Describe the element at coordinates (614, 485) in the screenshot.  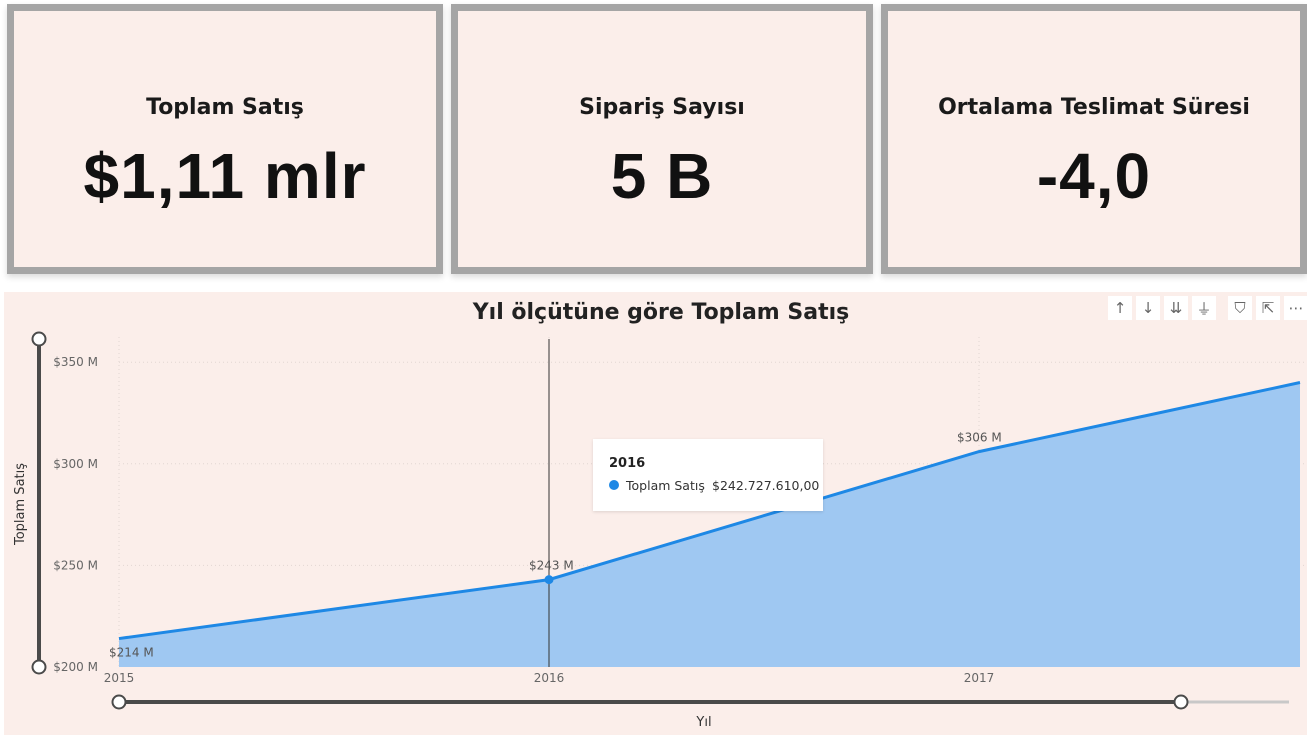
I see `tooltip-series-dot` at that location.